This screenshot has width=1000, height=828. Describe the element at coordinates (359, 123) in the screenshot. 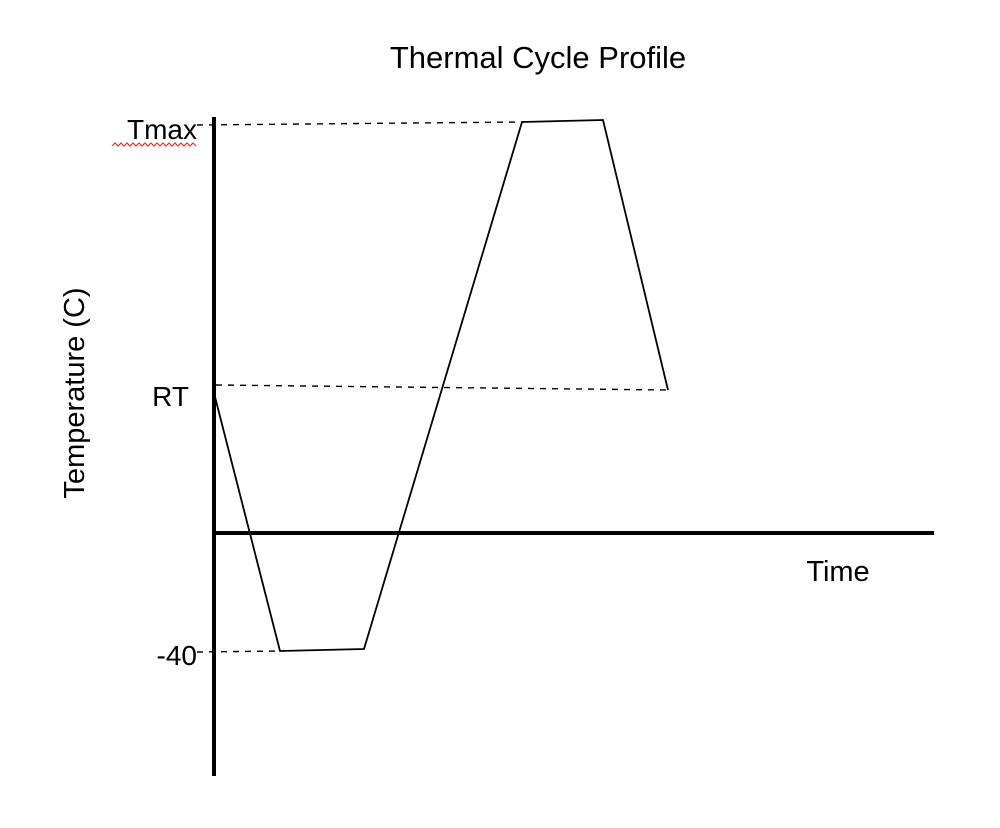

I see `reference-line-tmax` at that location.